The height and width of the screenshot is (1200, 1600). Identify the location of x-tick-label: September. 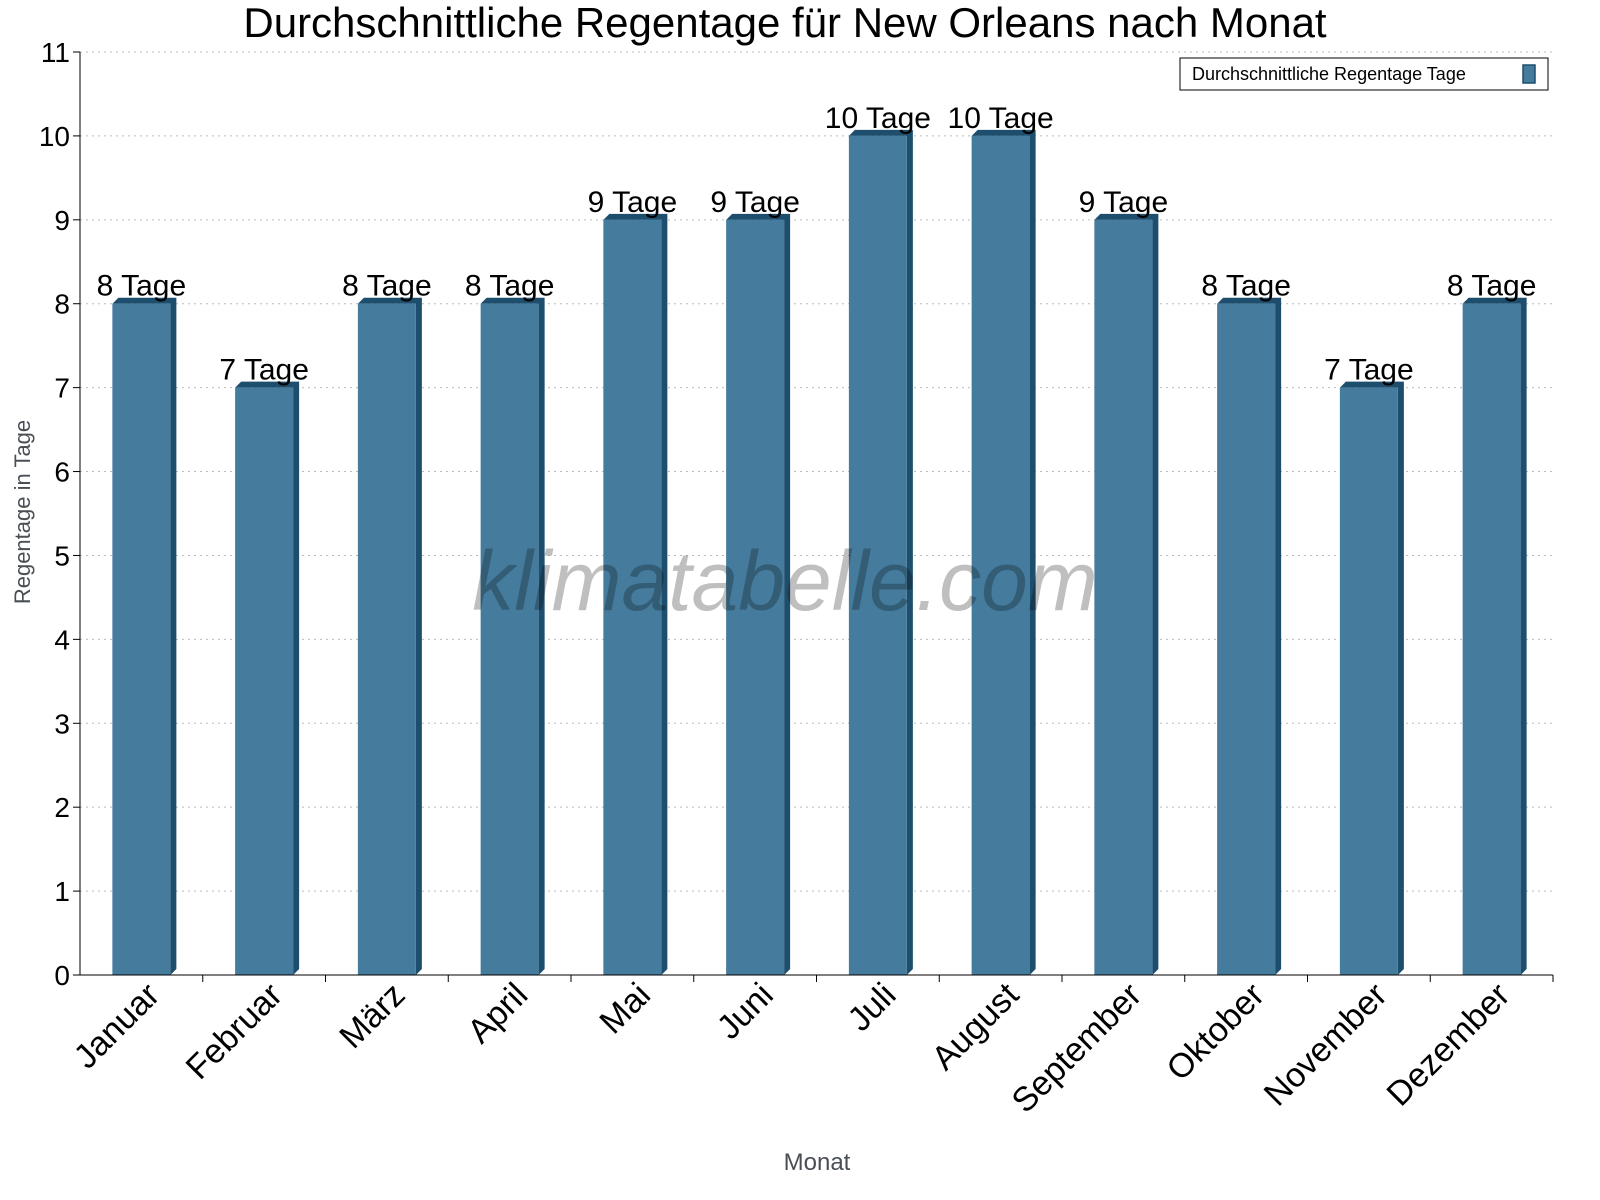
(1077, 1048).